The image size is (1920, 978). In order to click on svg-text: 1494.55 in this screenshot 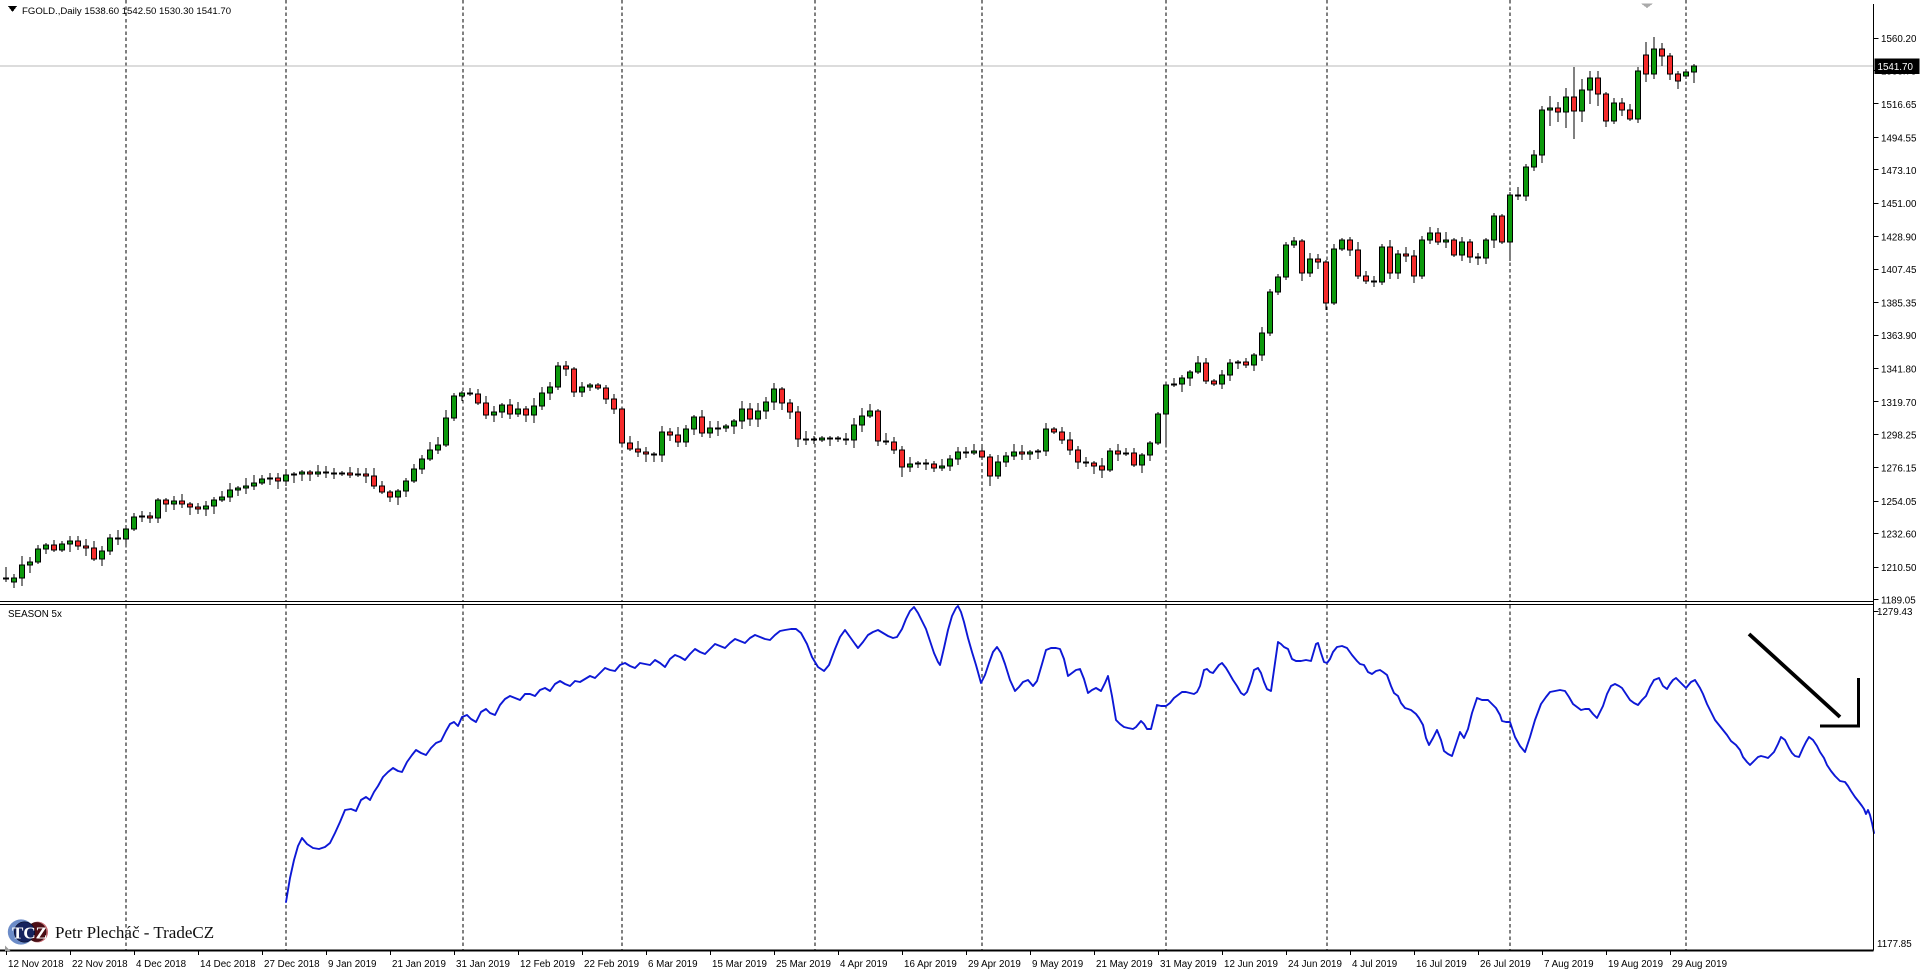, I will do `click(1899, 138)`.